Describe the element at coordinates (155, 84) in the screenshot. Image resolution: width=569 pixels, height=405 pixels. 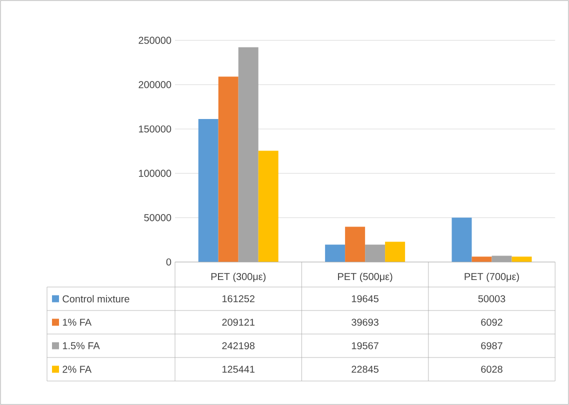
I see `y-tick-label: 200000` at that location.